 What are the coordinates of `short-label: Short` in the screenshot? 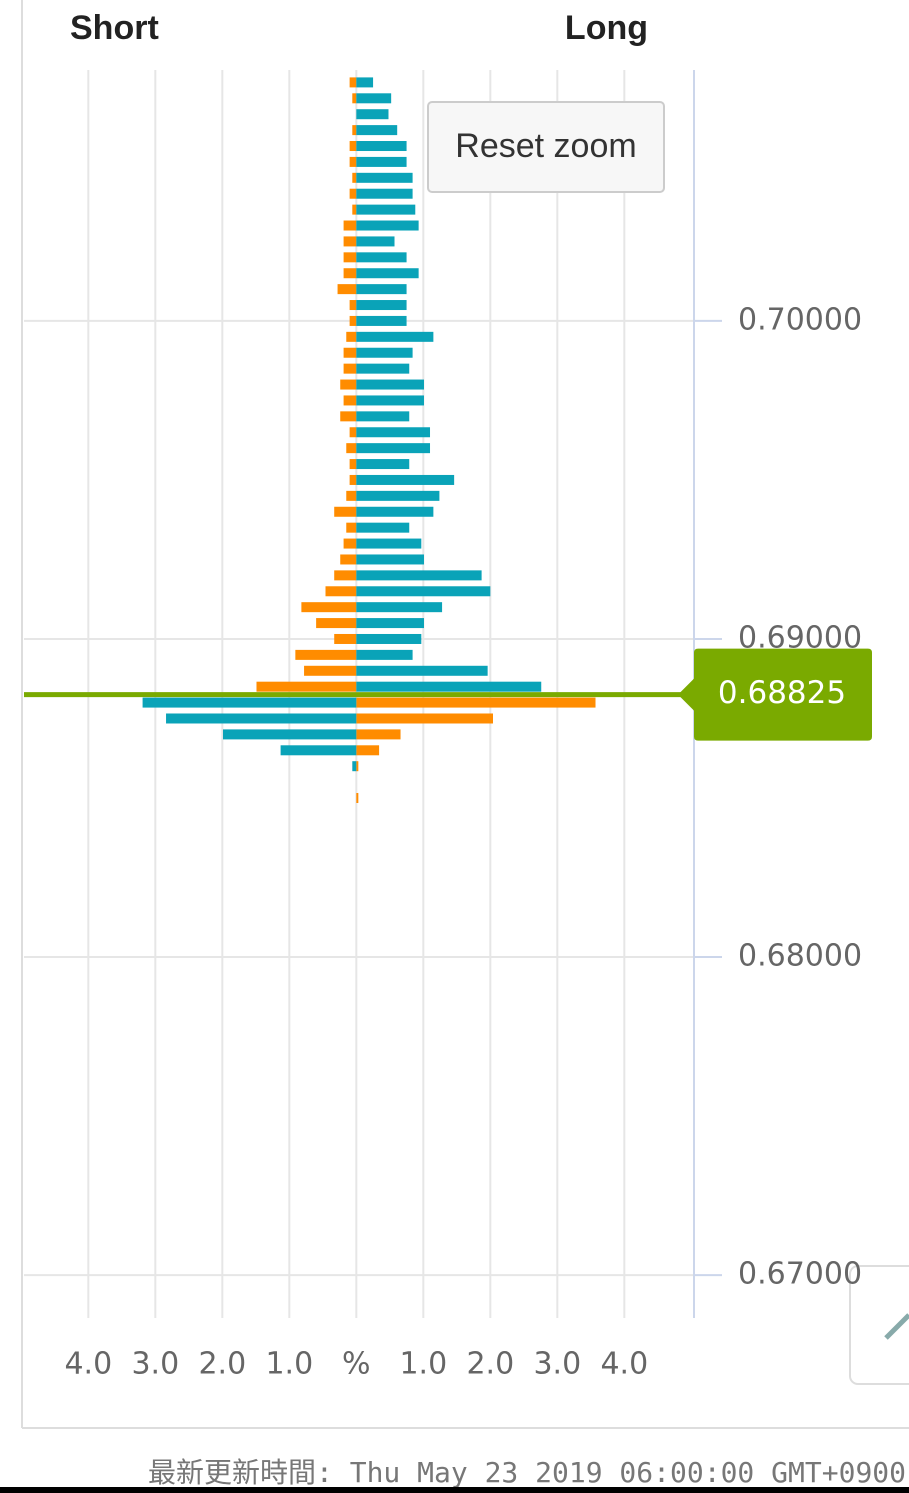 It's located at (114, 28).